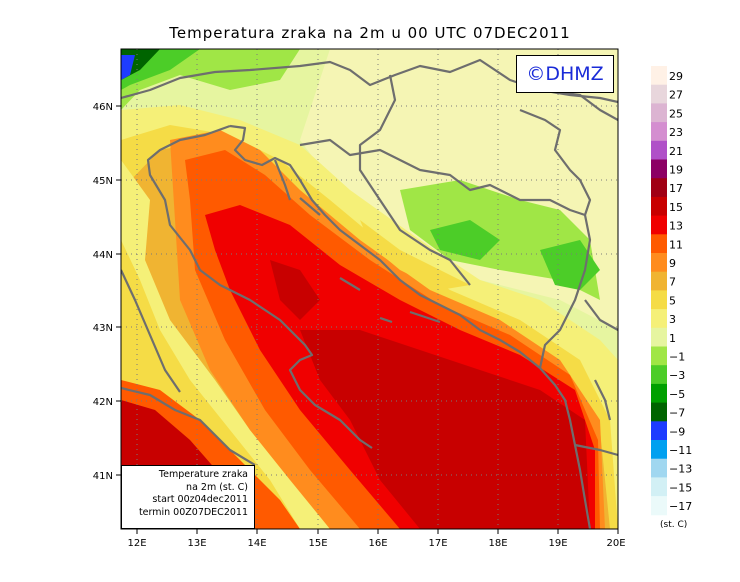  Describe the element at coordinates (680, 450) in the screenshot. I see `legend-label: −11` at that location.